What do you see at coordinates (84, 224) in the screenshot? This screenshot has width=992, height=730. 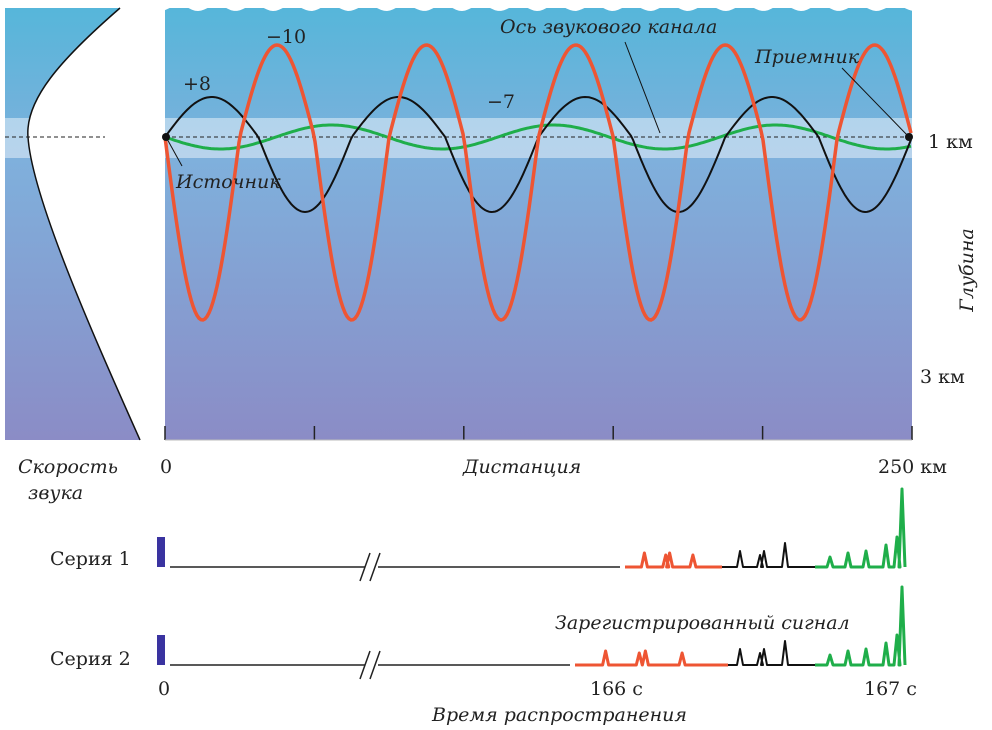 I see `speed-curve` at bounding box center [84, 224].